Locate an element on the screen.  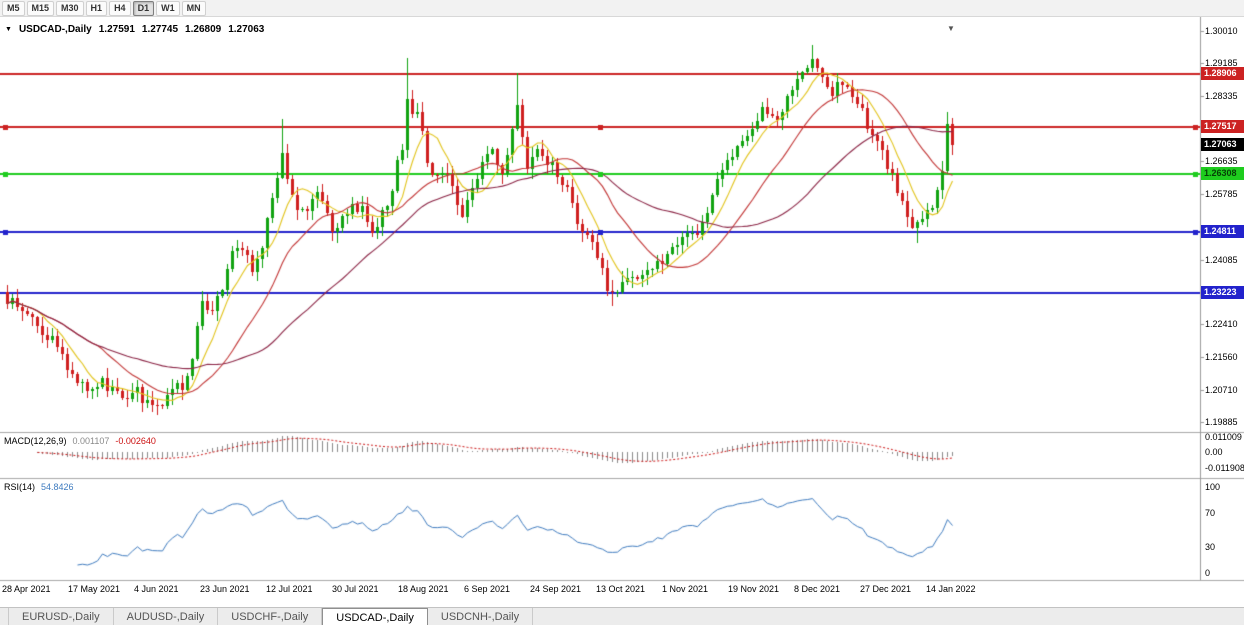
rsi-name: RSI(14) is located at coordinates (20, 487).